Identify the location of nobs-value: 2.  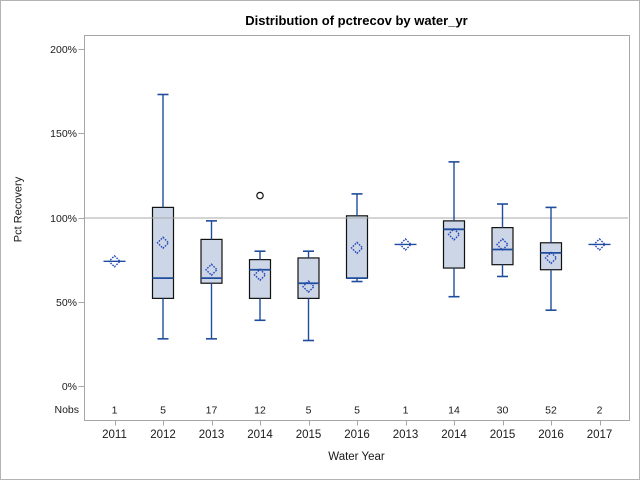
(600, 411).